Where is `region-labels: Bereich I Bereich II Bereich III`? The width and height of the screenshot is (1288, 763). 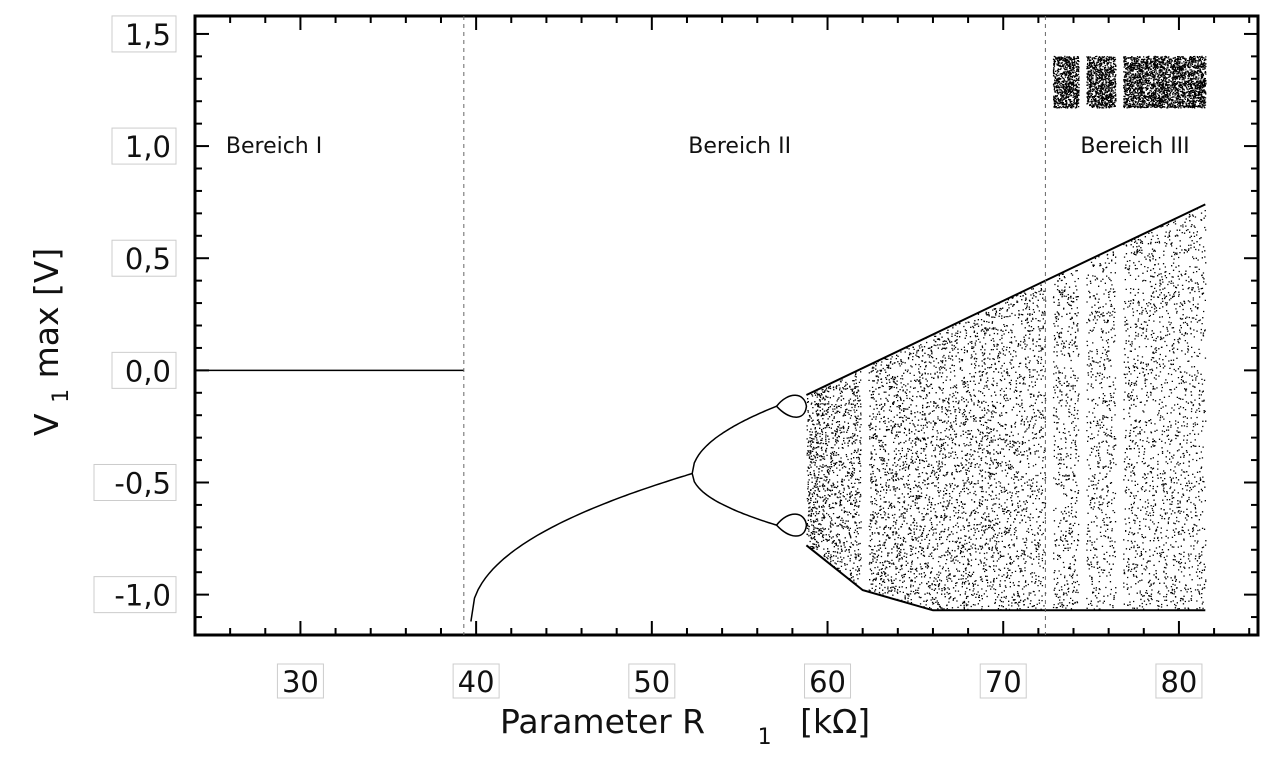
region-labels: Bereich I Bereich II Bereich III is located at coordinates (708, 146).